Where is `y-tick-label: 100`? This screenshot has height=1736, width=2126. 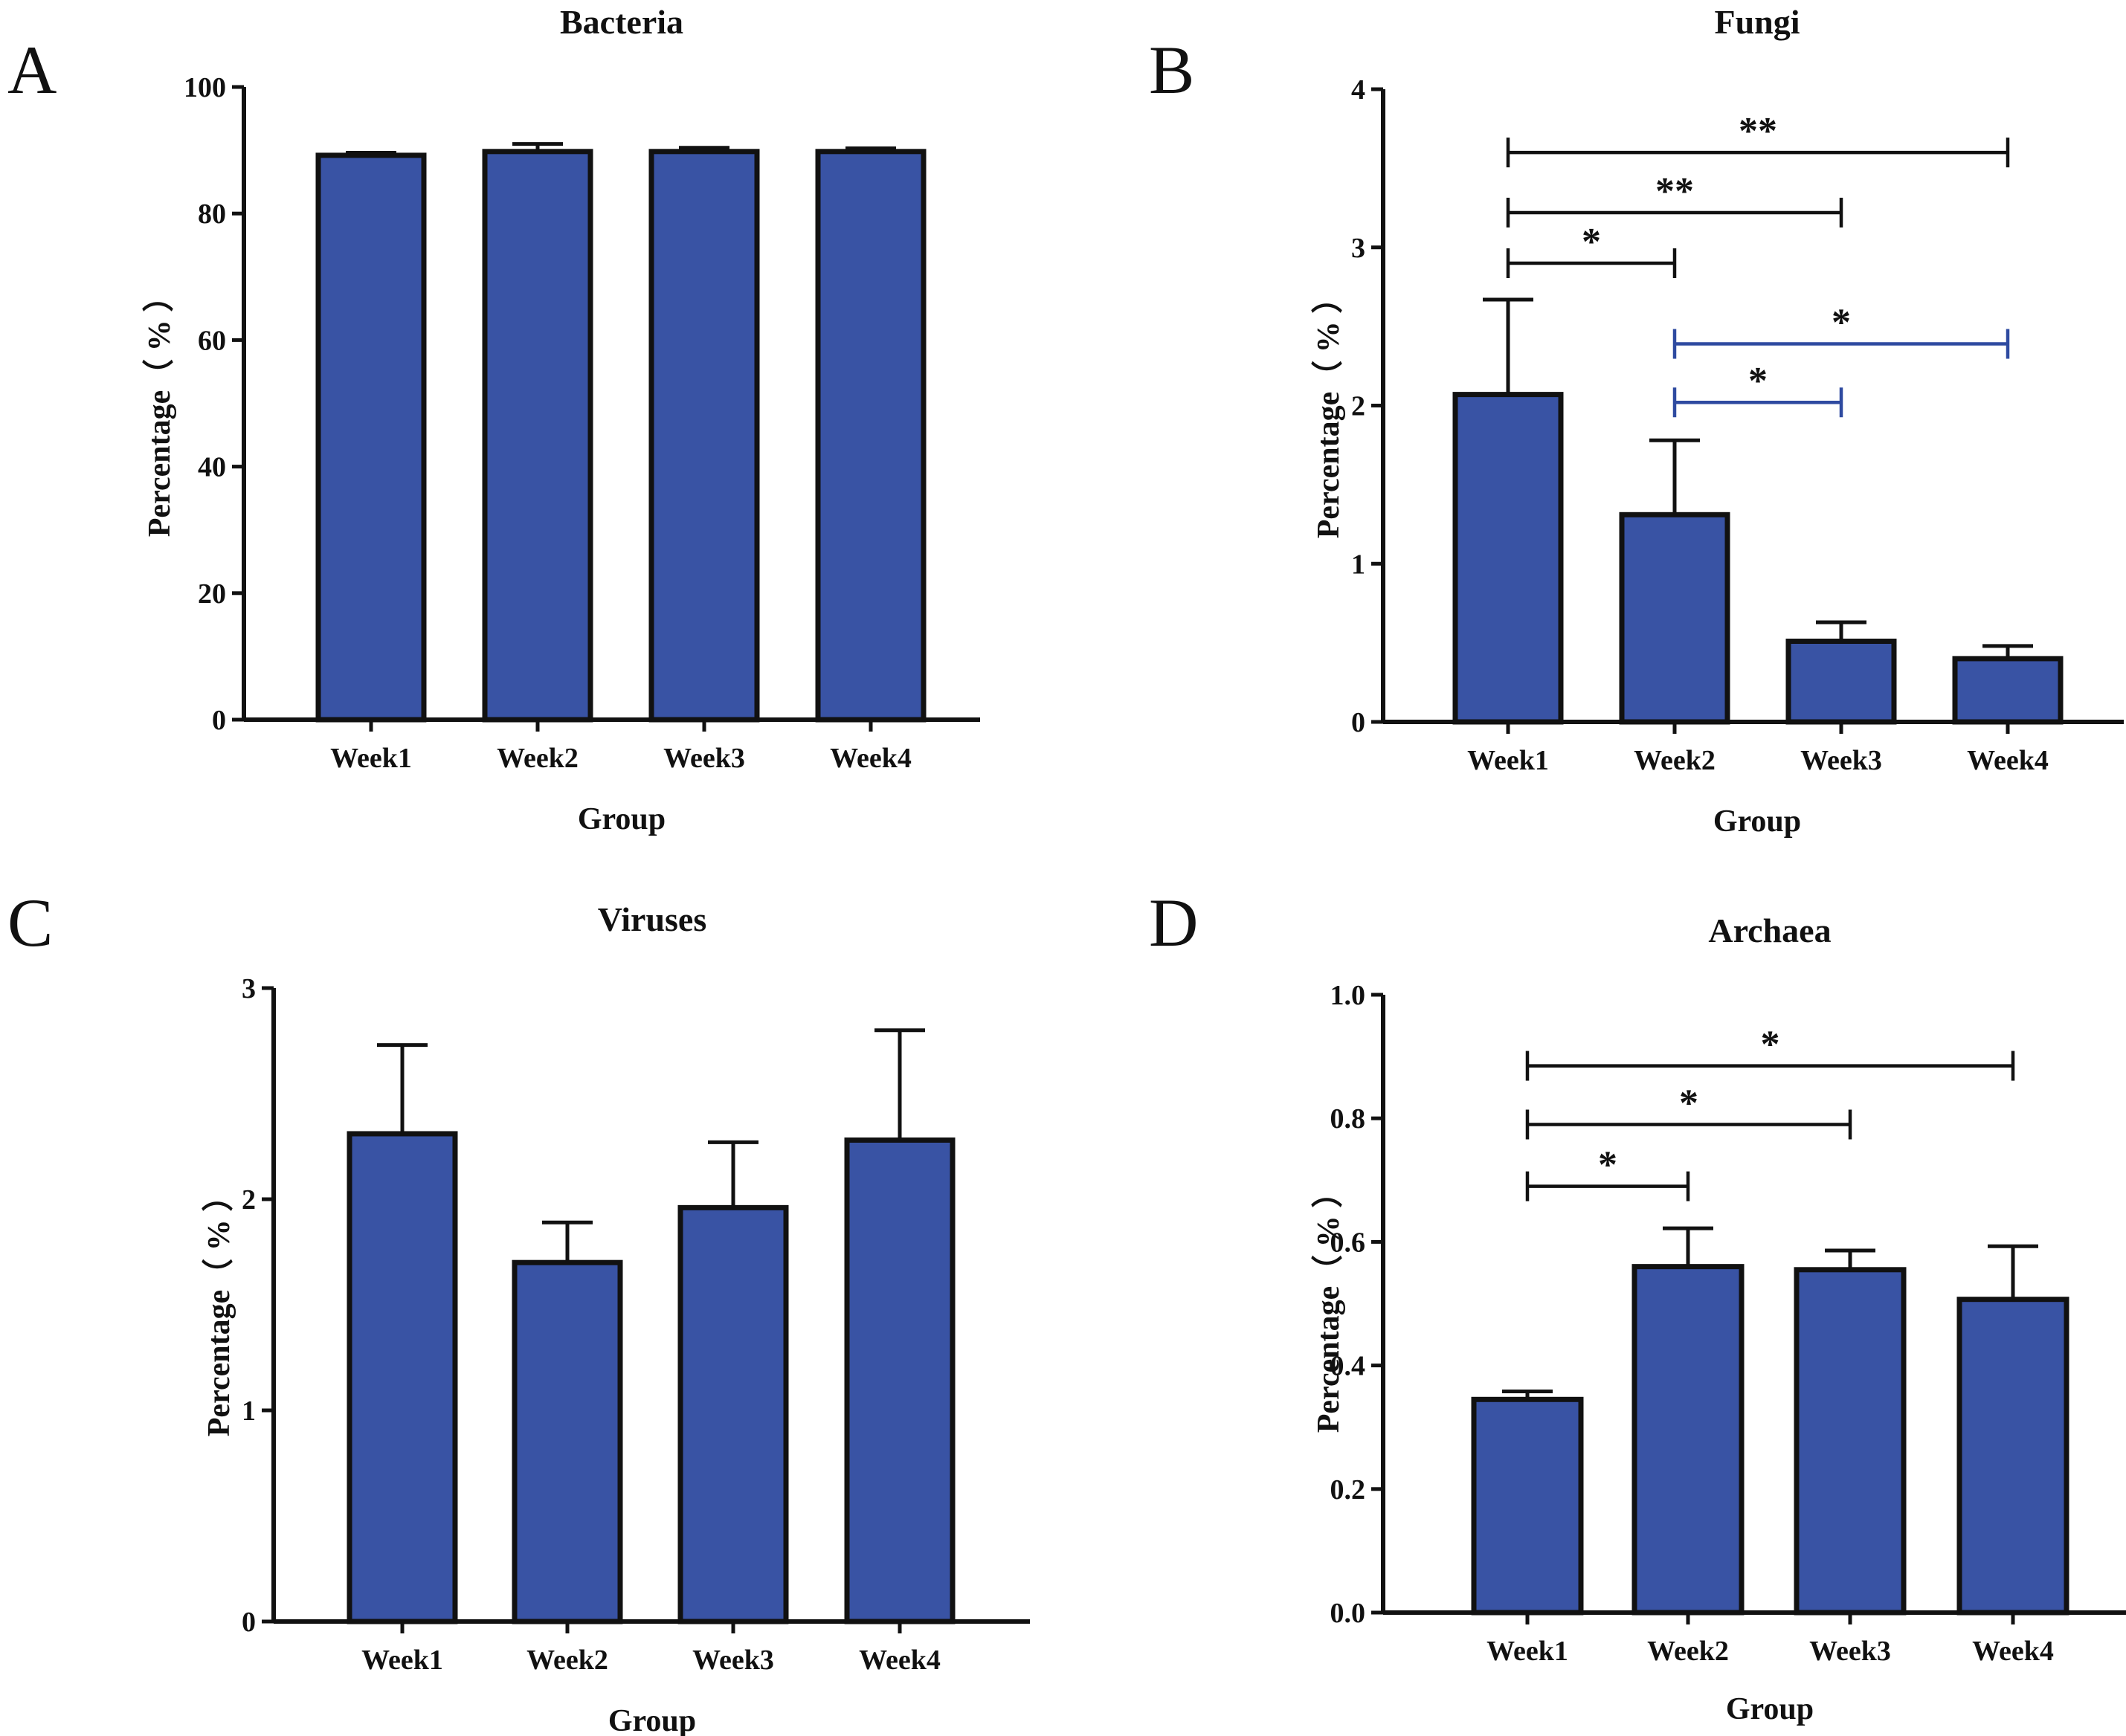
y-tick-label: 100 is located at coordinates (205, 87).